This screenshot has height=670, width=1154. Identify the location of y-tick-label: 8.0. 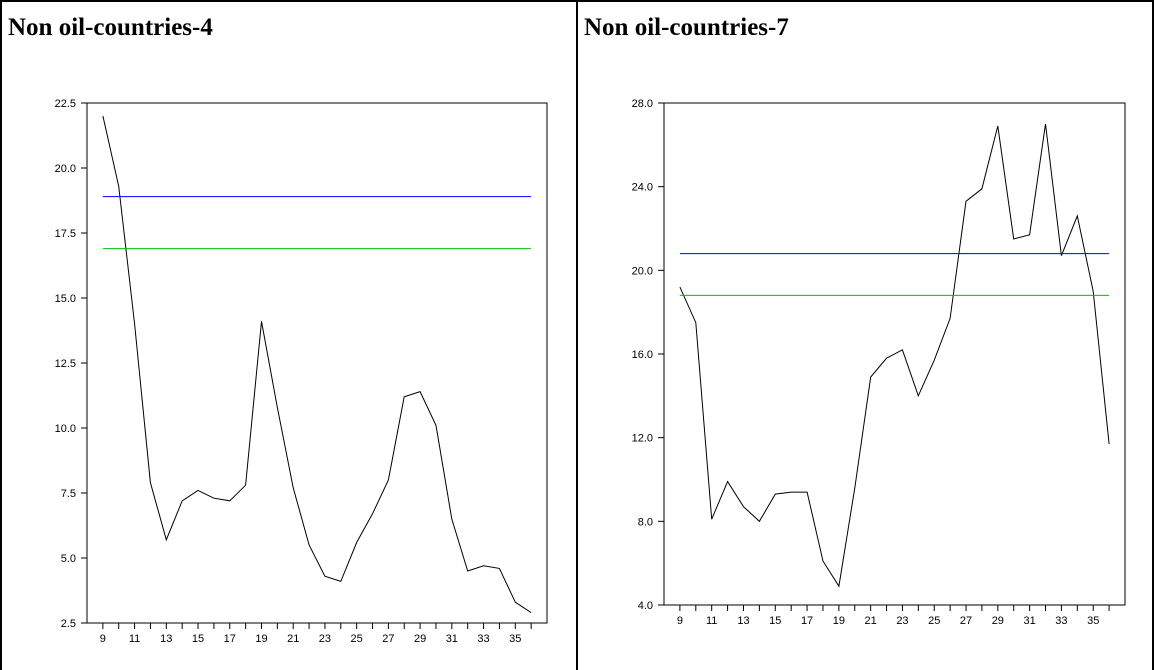
(645, 522).